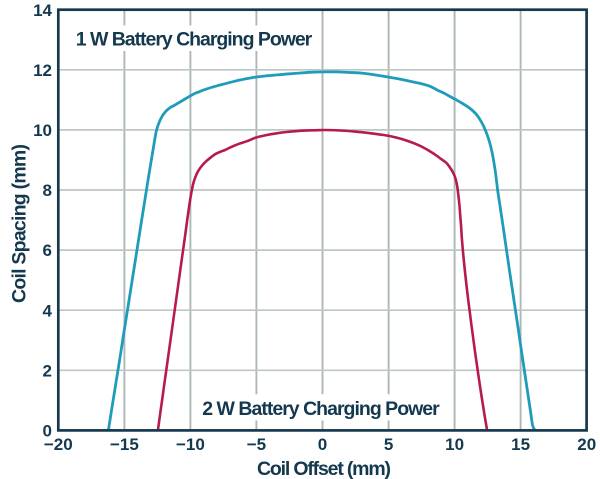 This screenshot has width=600, height=479. I want to click on svg-text: 5, so click(388, 444).